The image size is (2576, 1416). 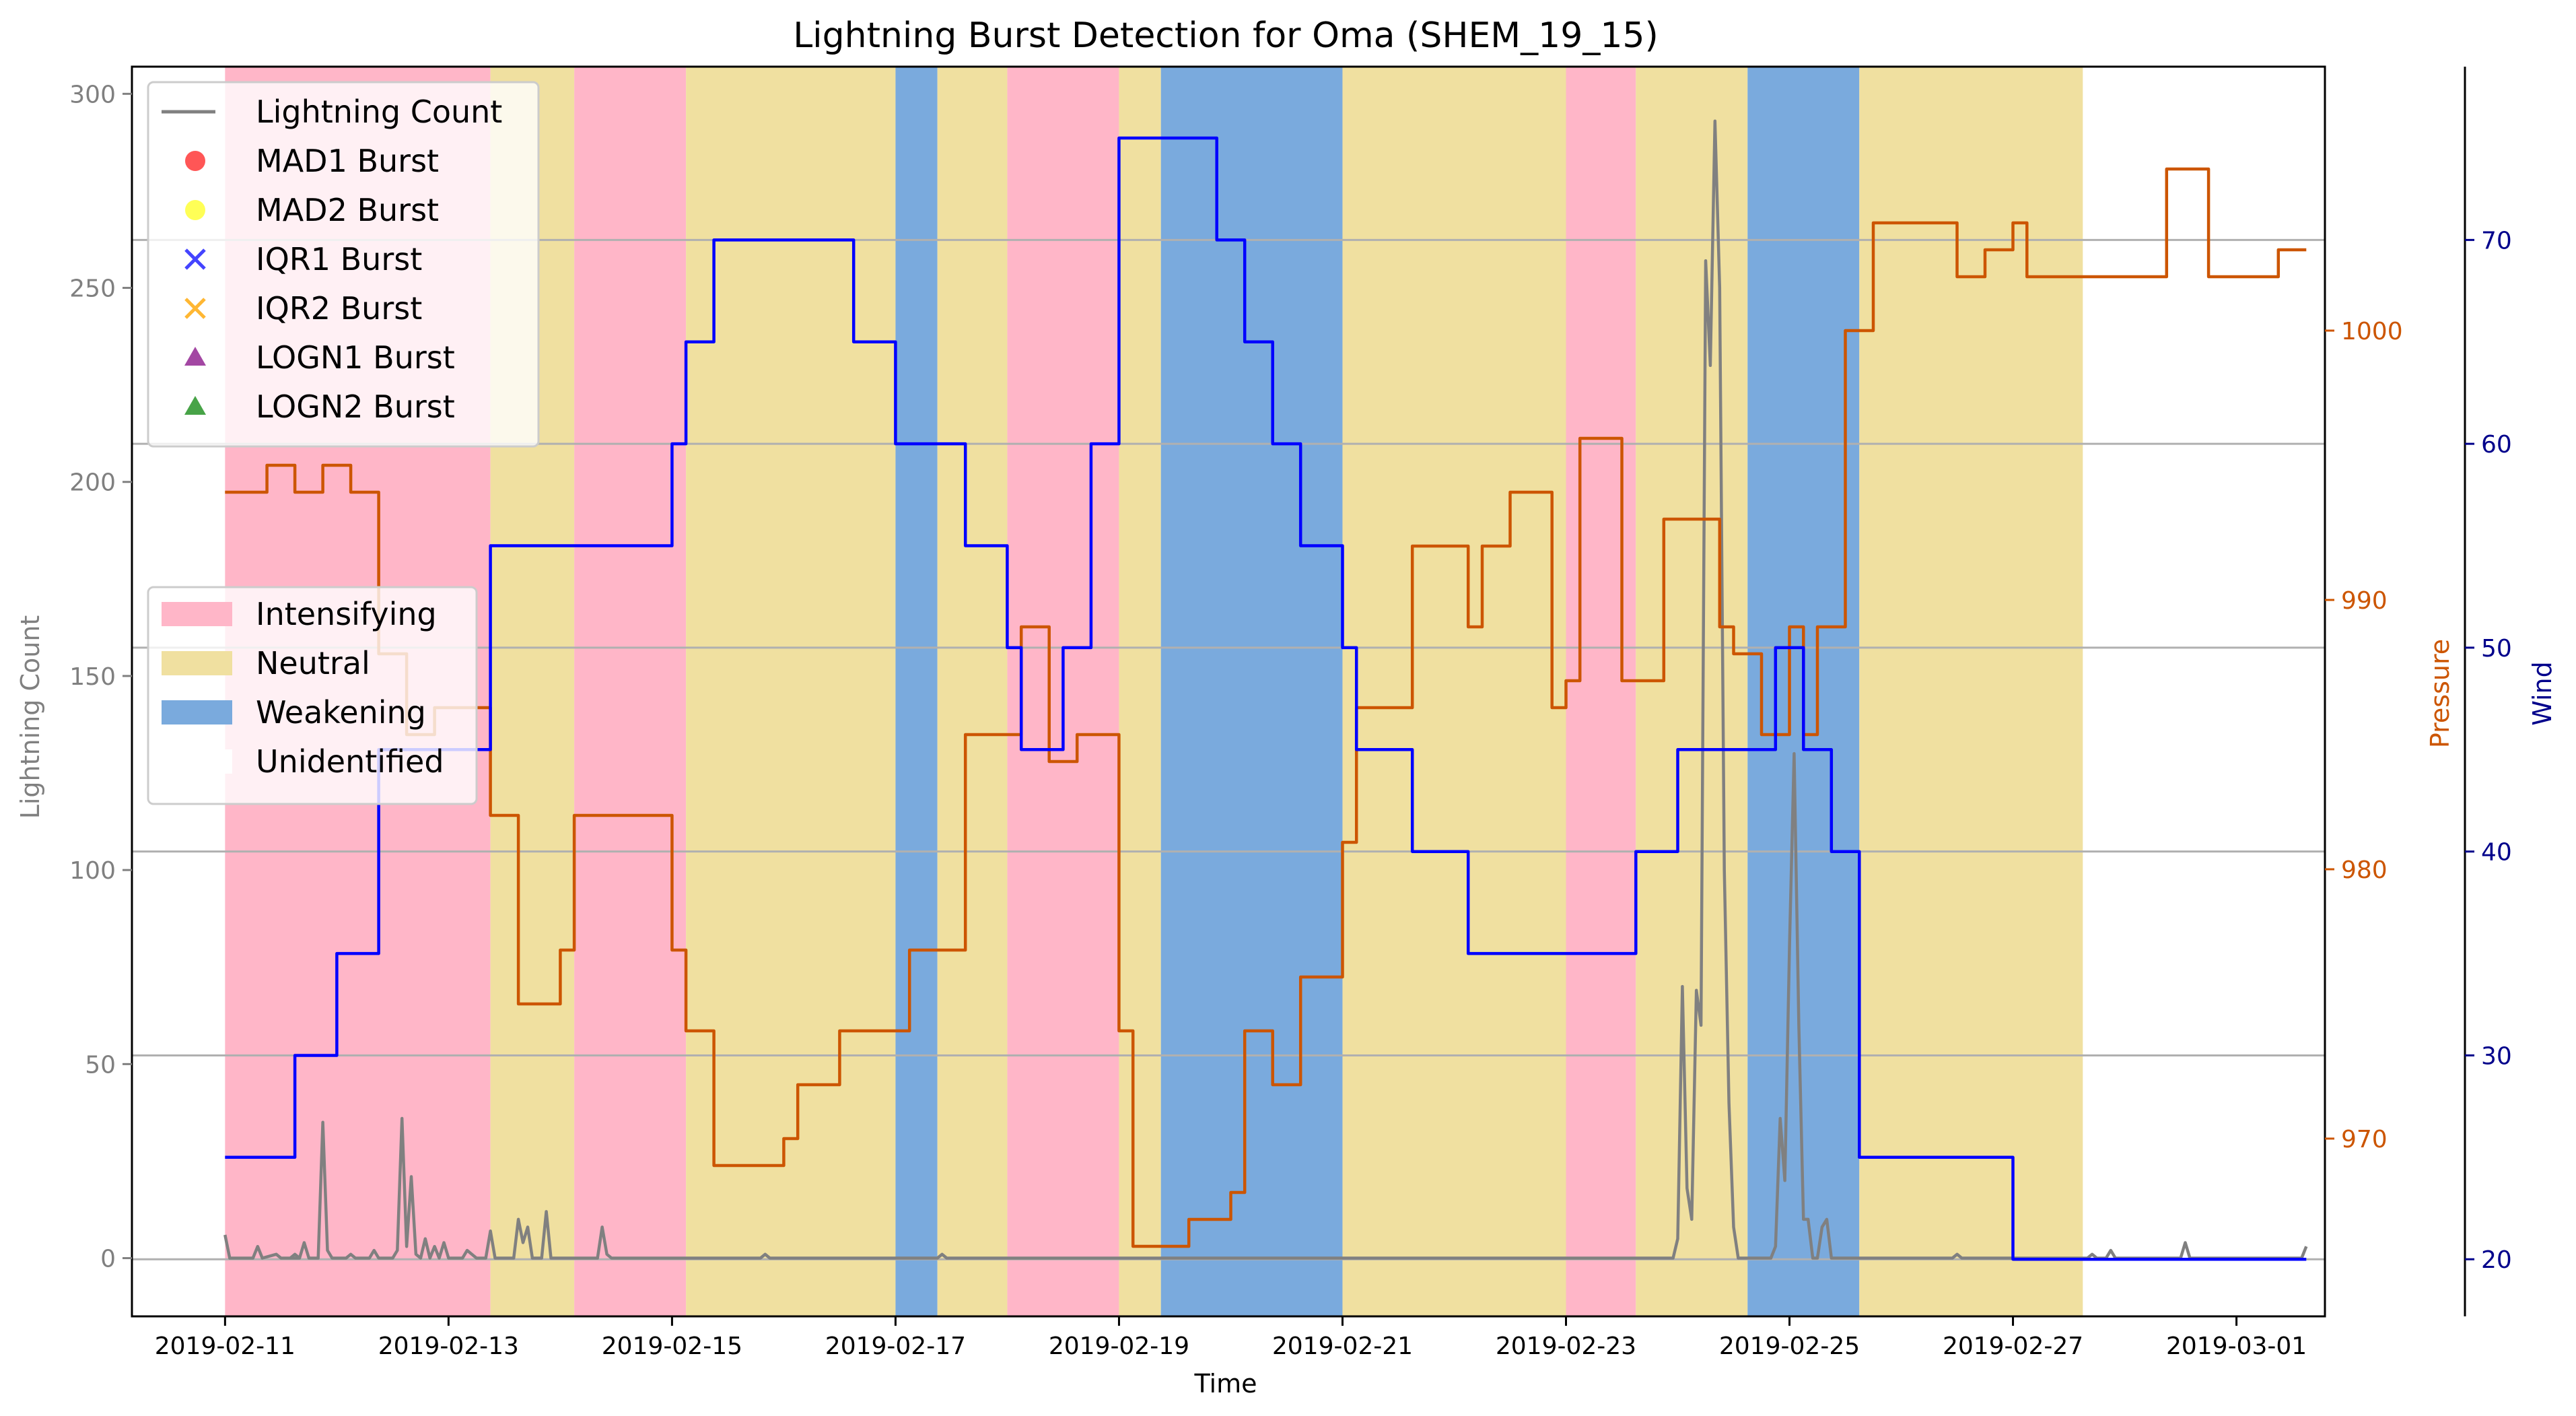 What do you see at coordinates (2364, 1139) in the screenshot?
I see `pressure-tick-label: 970` at bounding box center [2364, 1139].